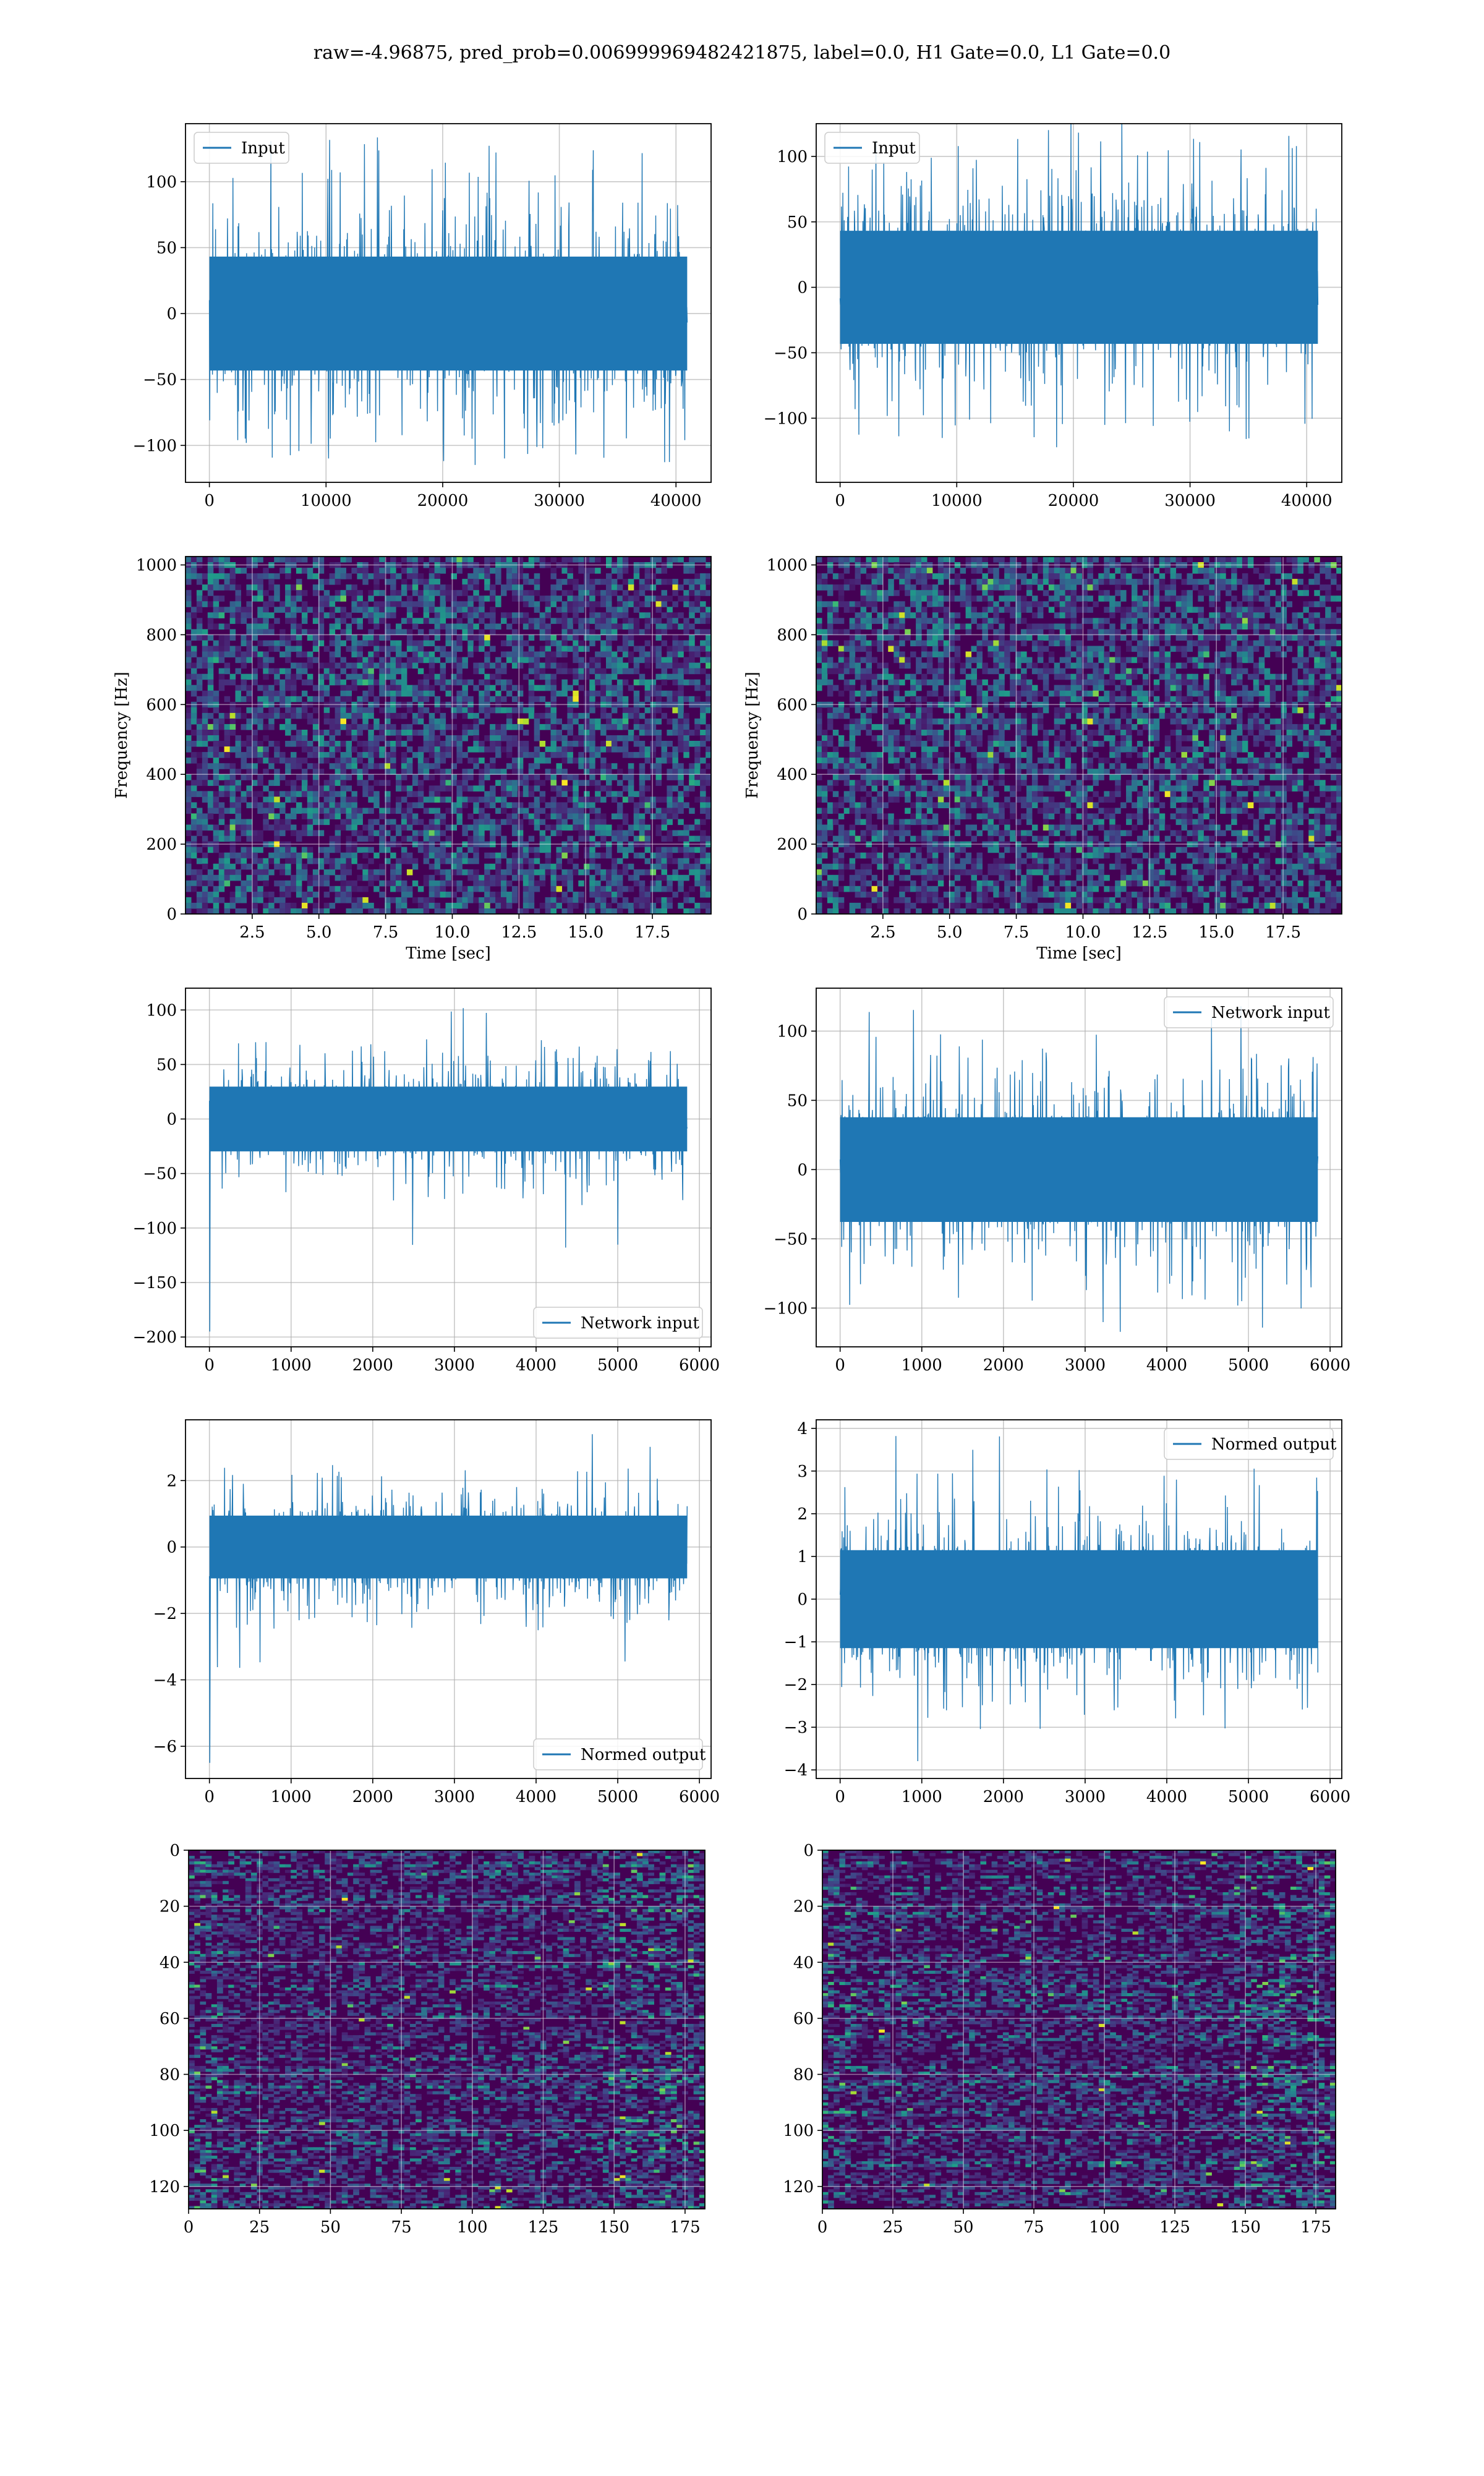 Image resolution: width=1484 pixels, height=2476 pixels. Describe the element at coordinates (797, 222) in the screenshot. I see `y-tick-label: 50` at that location.